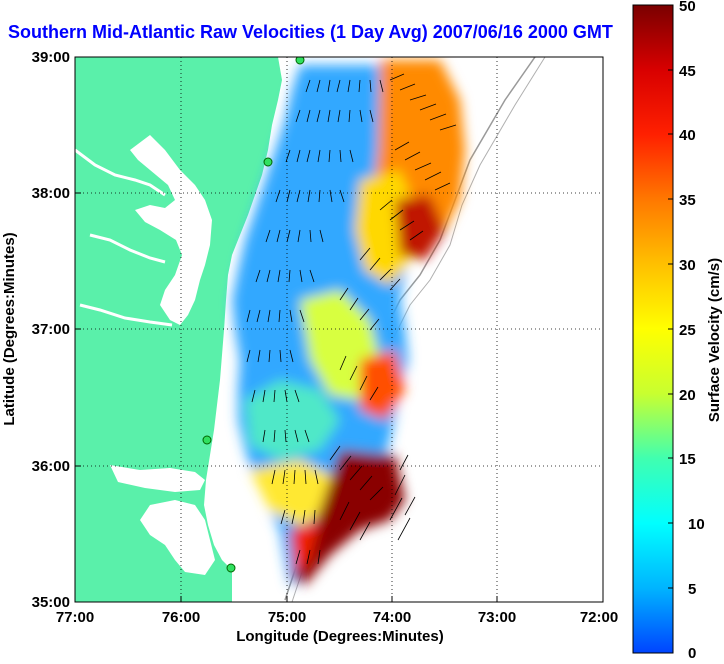 The width and height of the screenshot is (724, 664). What do you see at coordinates (599, 617) in the screenshot?
I see `x-tick-label: 72:00` at bounding box center [599, 617].